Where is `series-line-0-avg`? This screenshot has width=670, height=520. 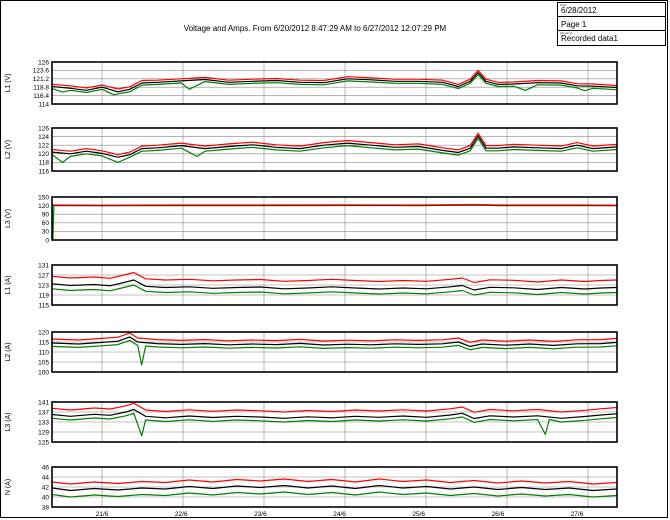
series-line-0-avg is located at coordinates (334, 82).